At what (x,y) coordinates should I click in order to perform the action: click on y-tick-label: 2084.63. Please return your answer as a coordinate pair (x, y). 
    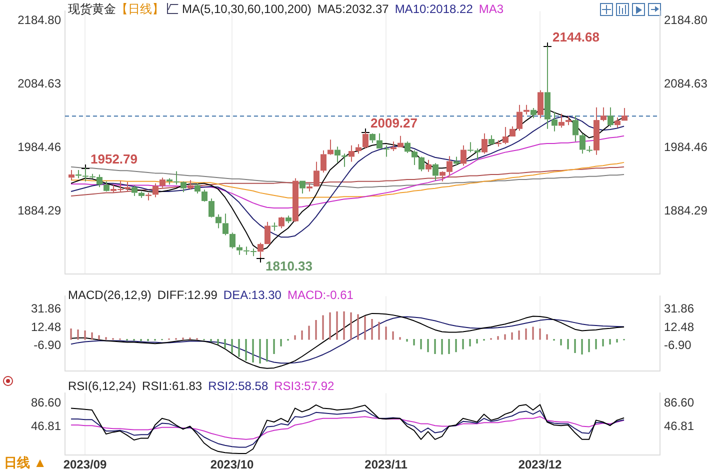
    Looking at the image, I should click on (40, 83).